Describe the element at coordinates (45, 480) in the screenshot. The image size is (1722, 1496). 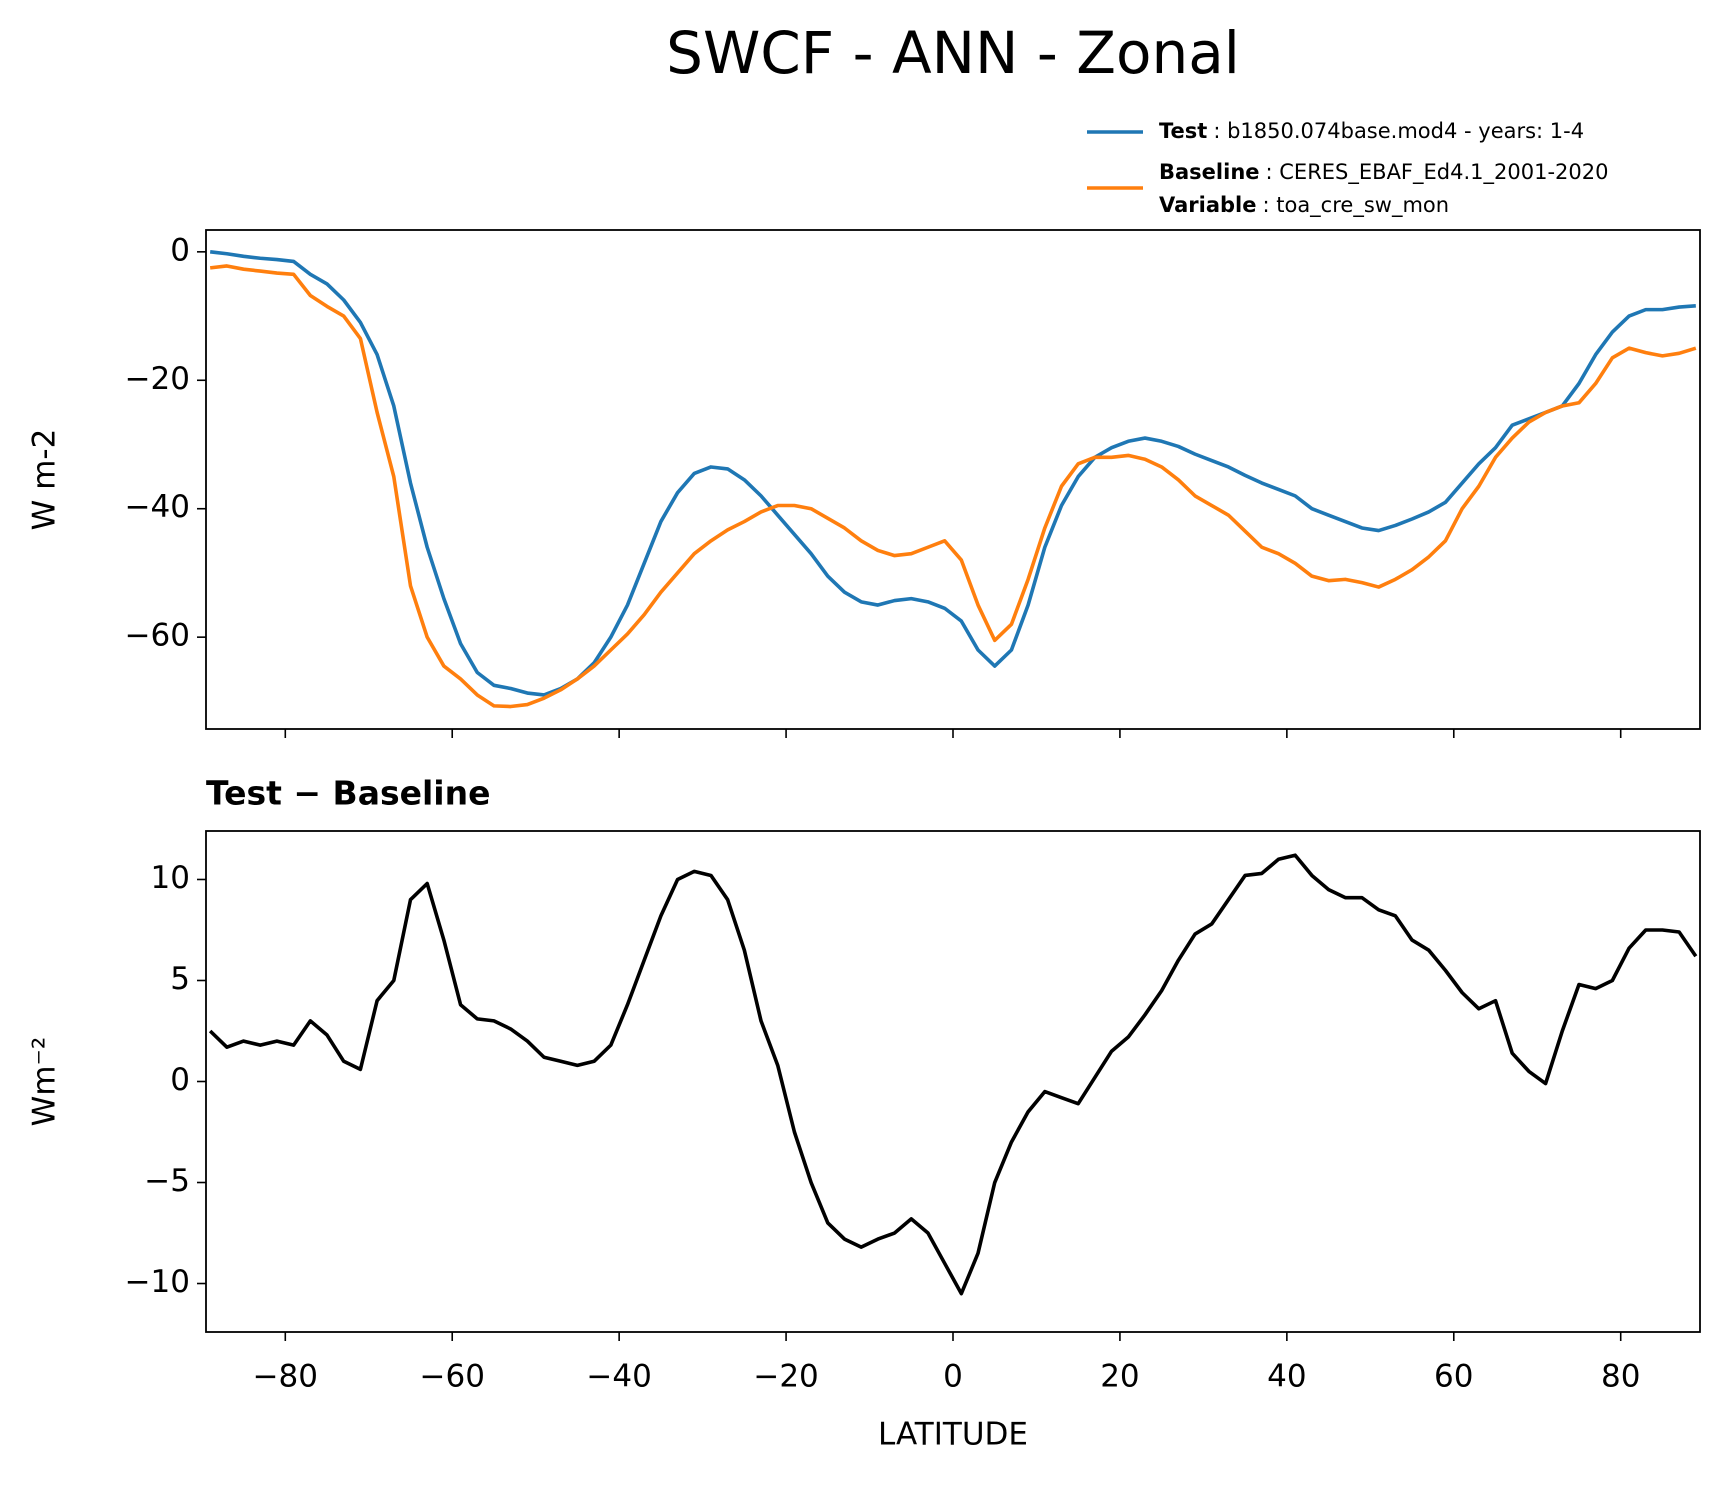
I see `y-axis-label: W m-2` at that location.